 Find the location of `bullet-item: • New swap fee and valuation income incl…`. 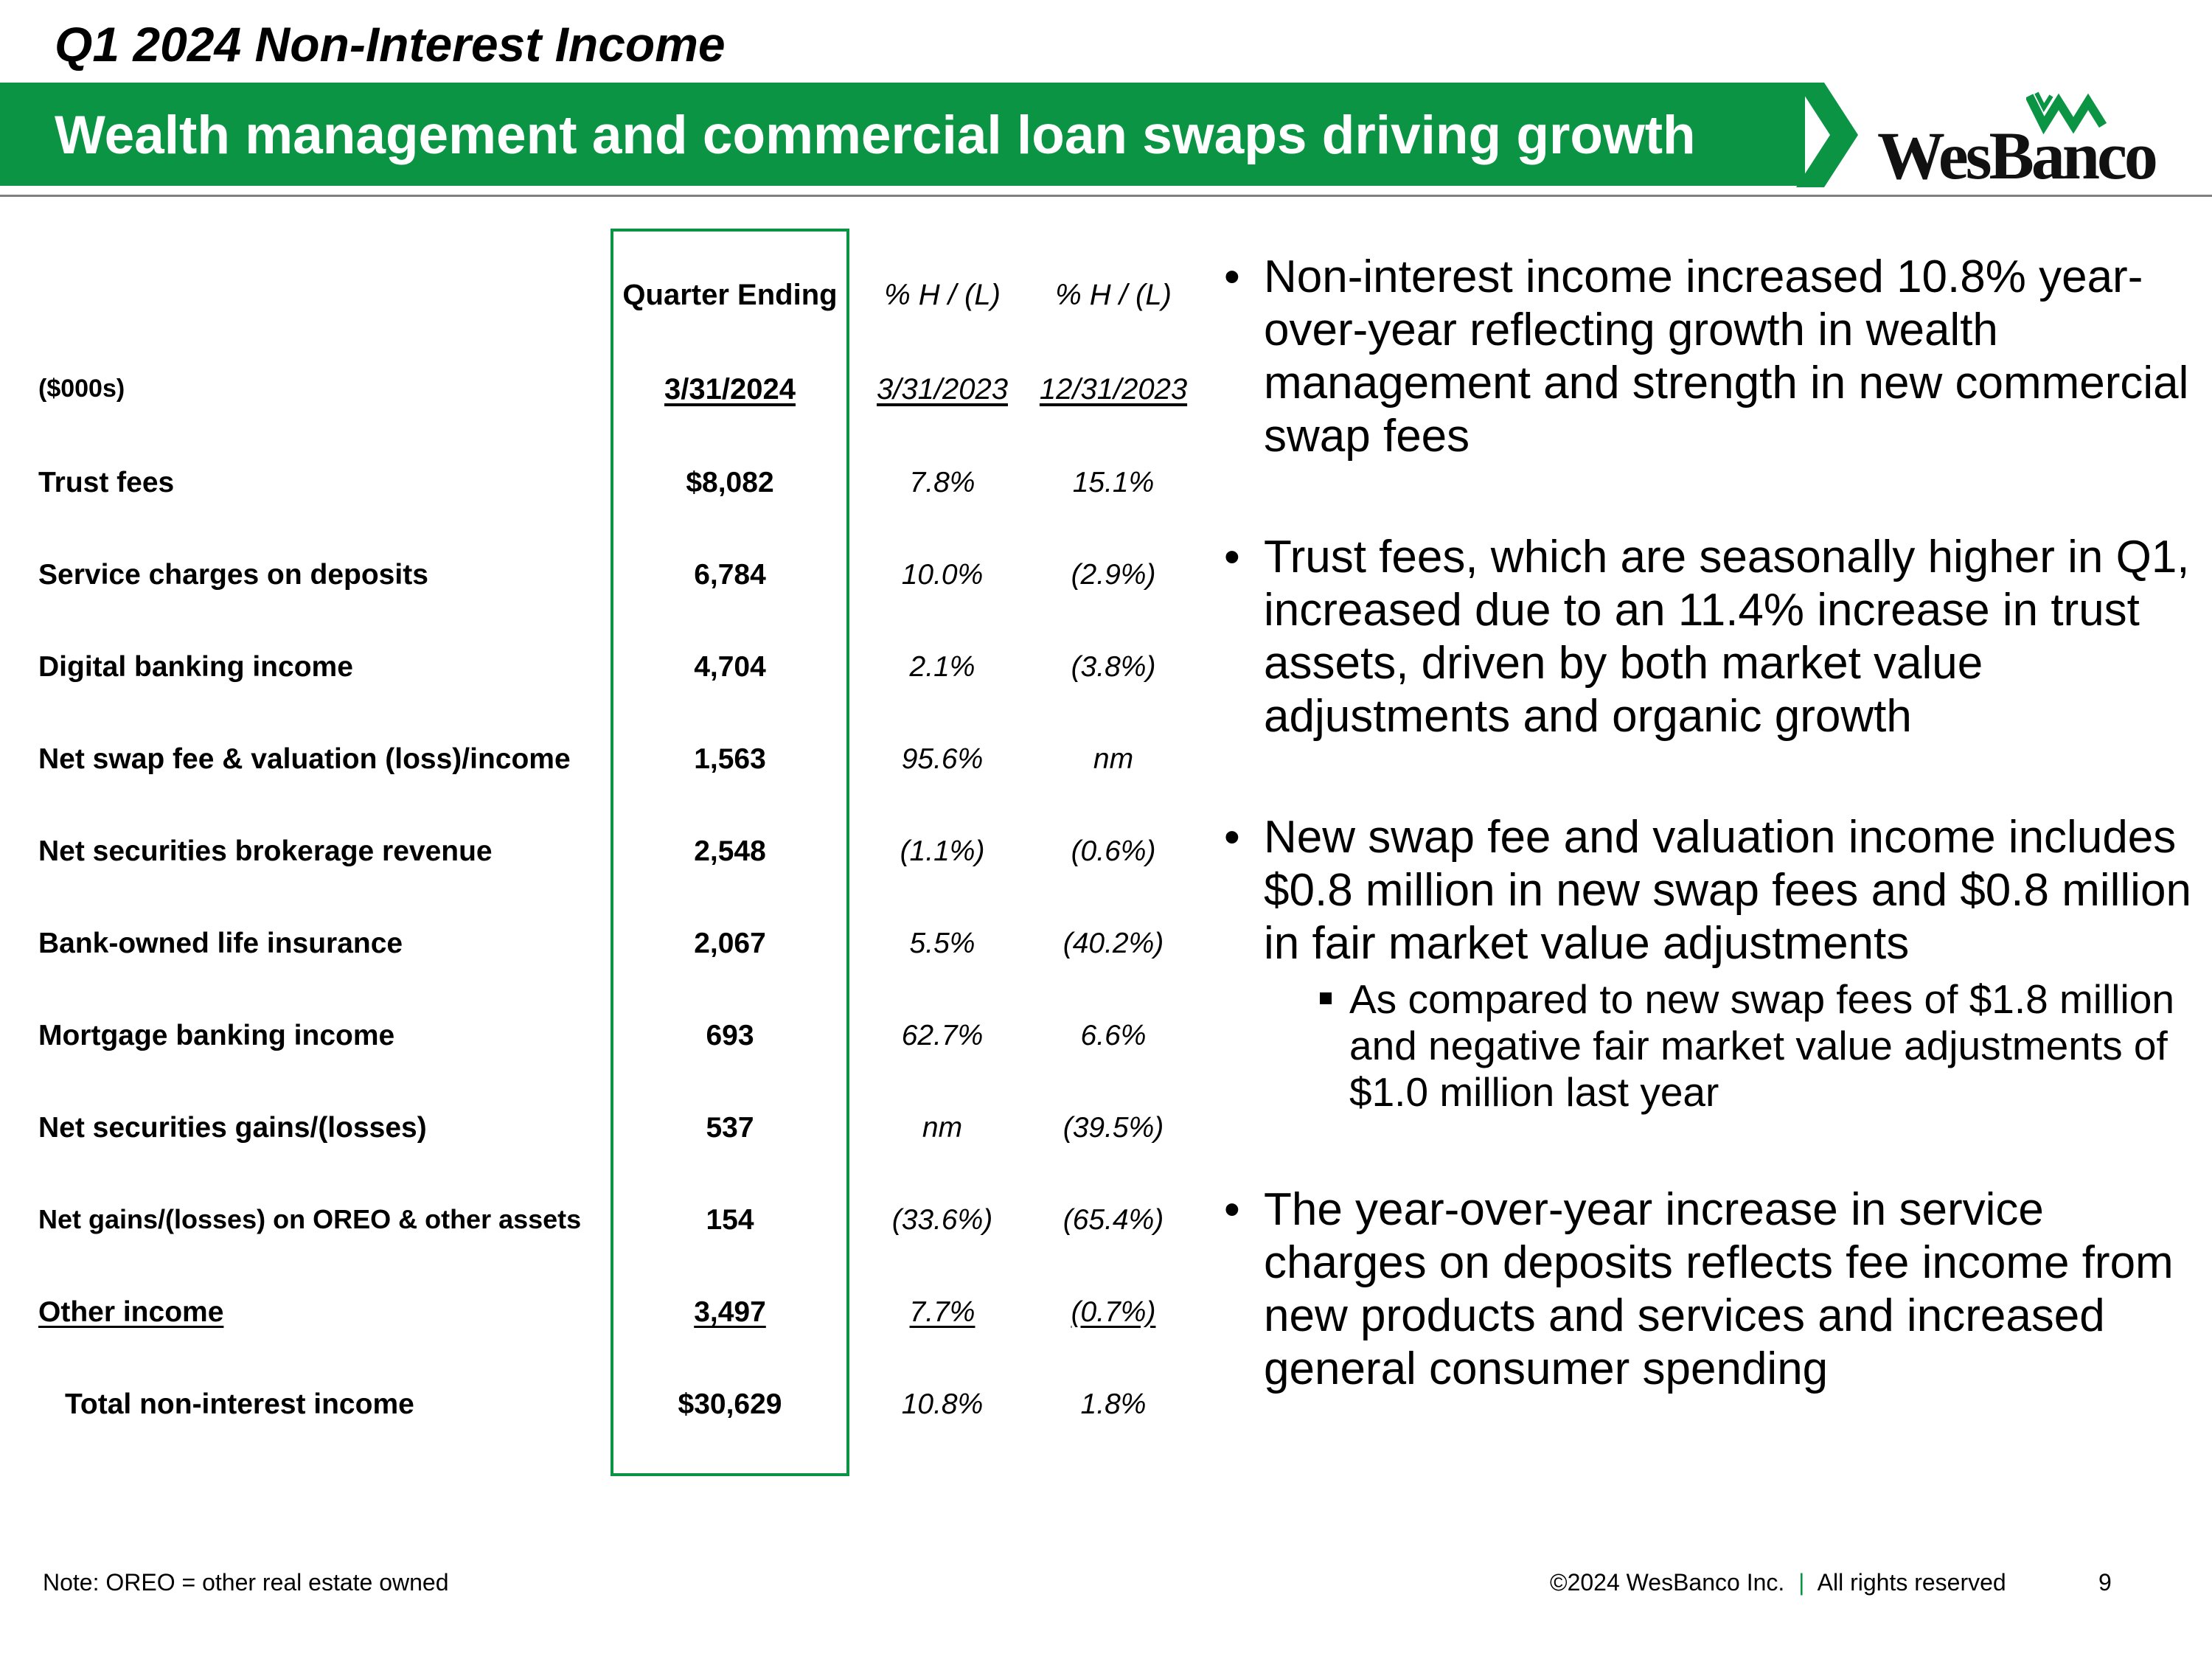

bullet-item: • New swap fee and valuation income incl… is located at coordinates (1710, 963).